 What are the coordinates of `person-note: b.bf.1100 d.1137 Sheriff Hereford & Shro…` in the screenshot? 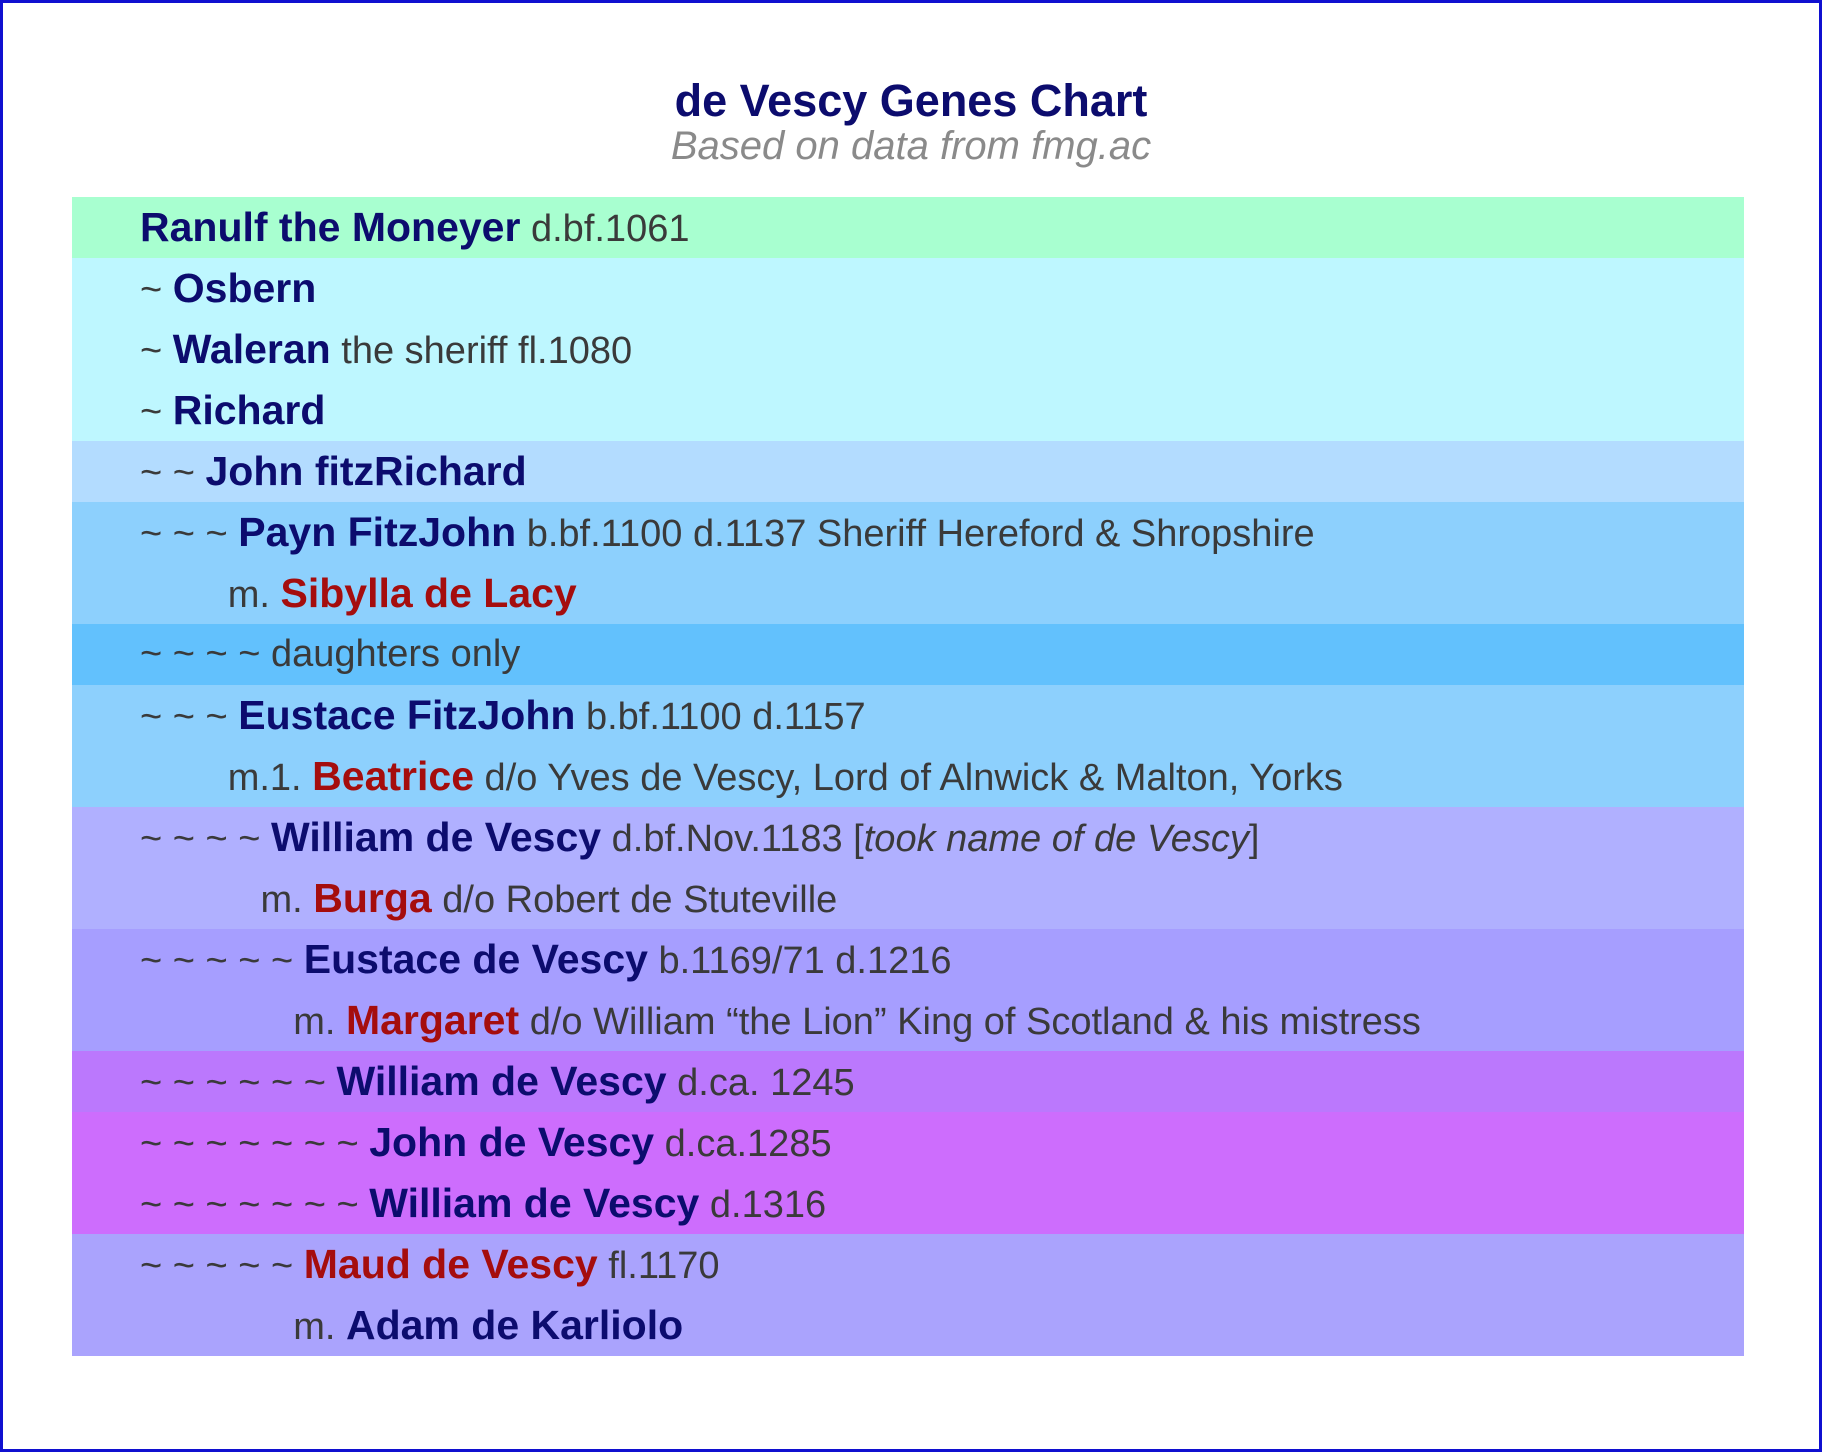 It's located at (915, 534).